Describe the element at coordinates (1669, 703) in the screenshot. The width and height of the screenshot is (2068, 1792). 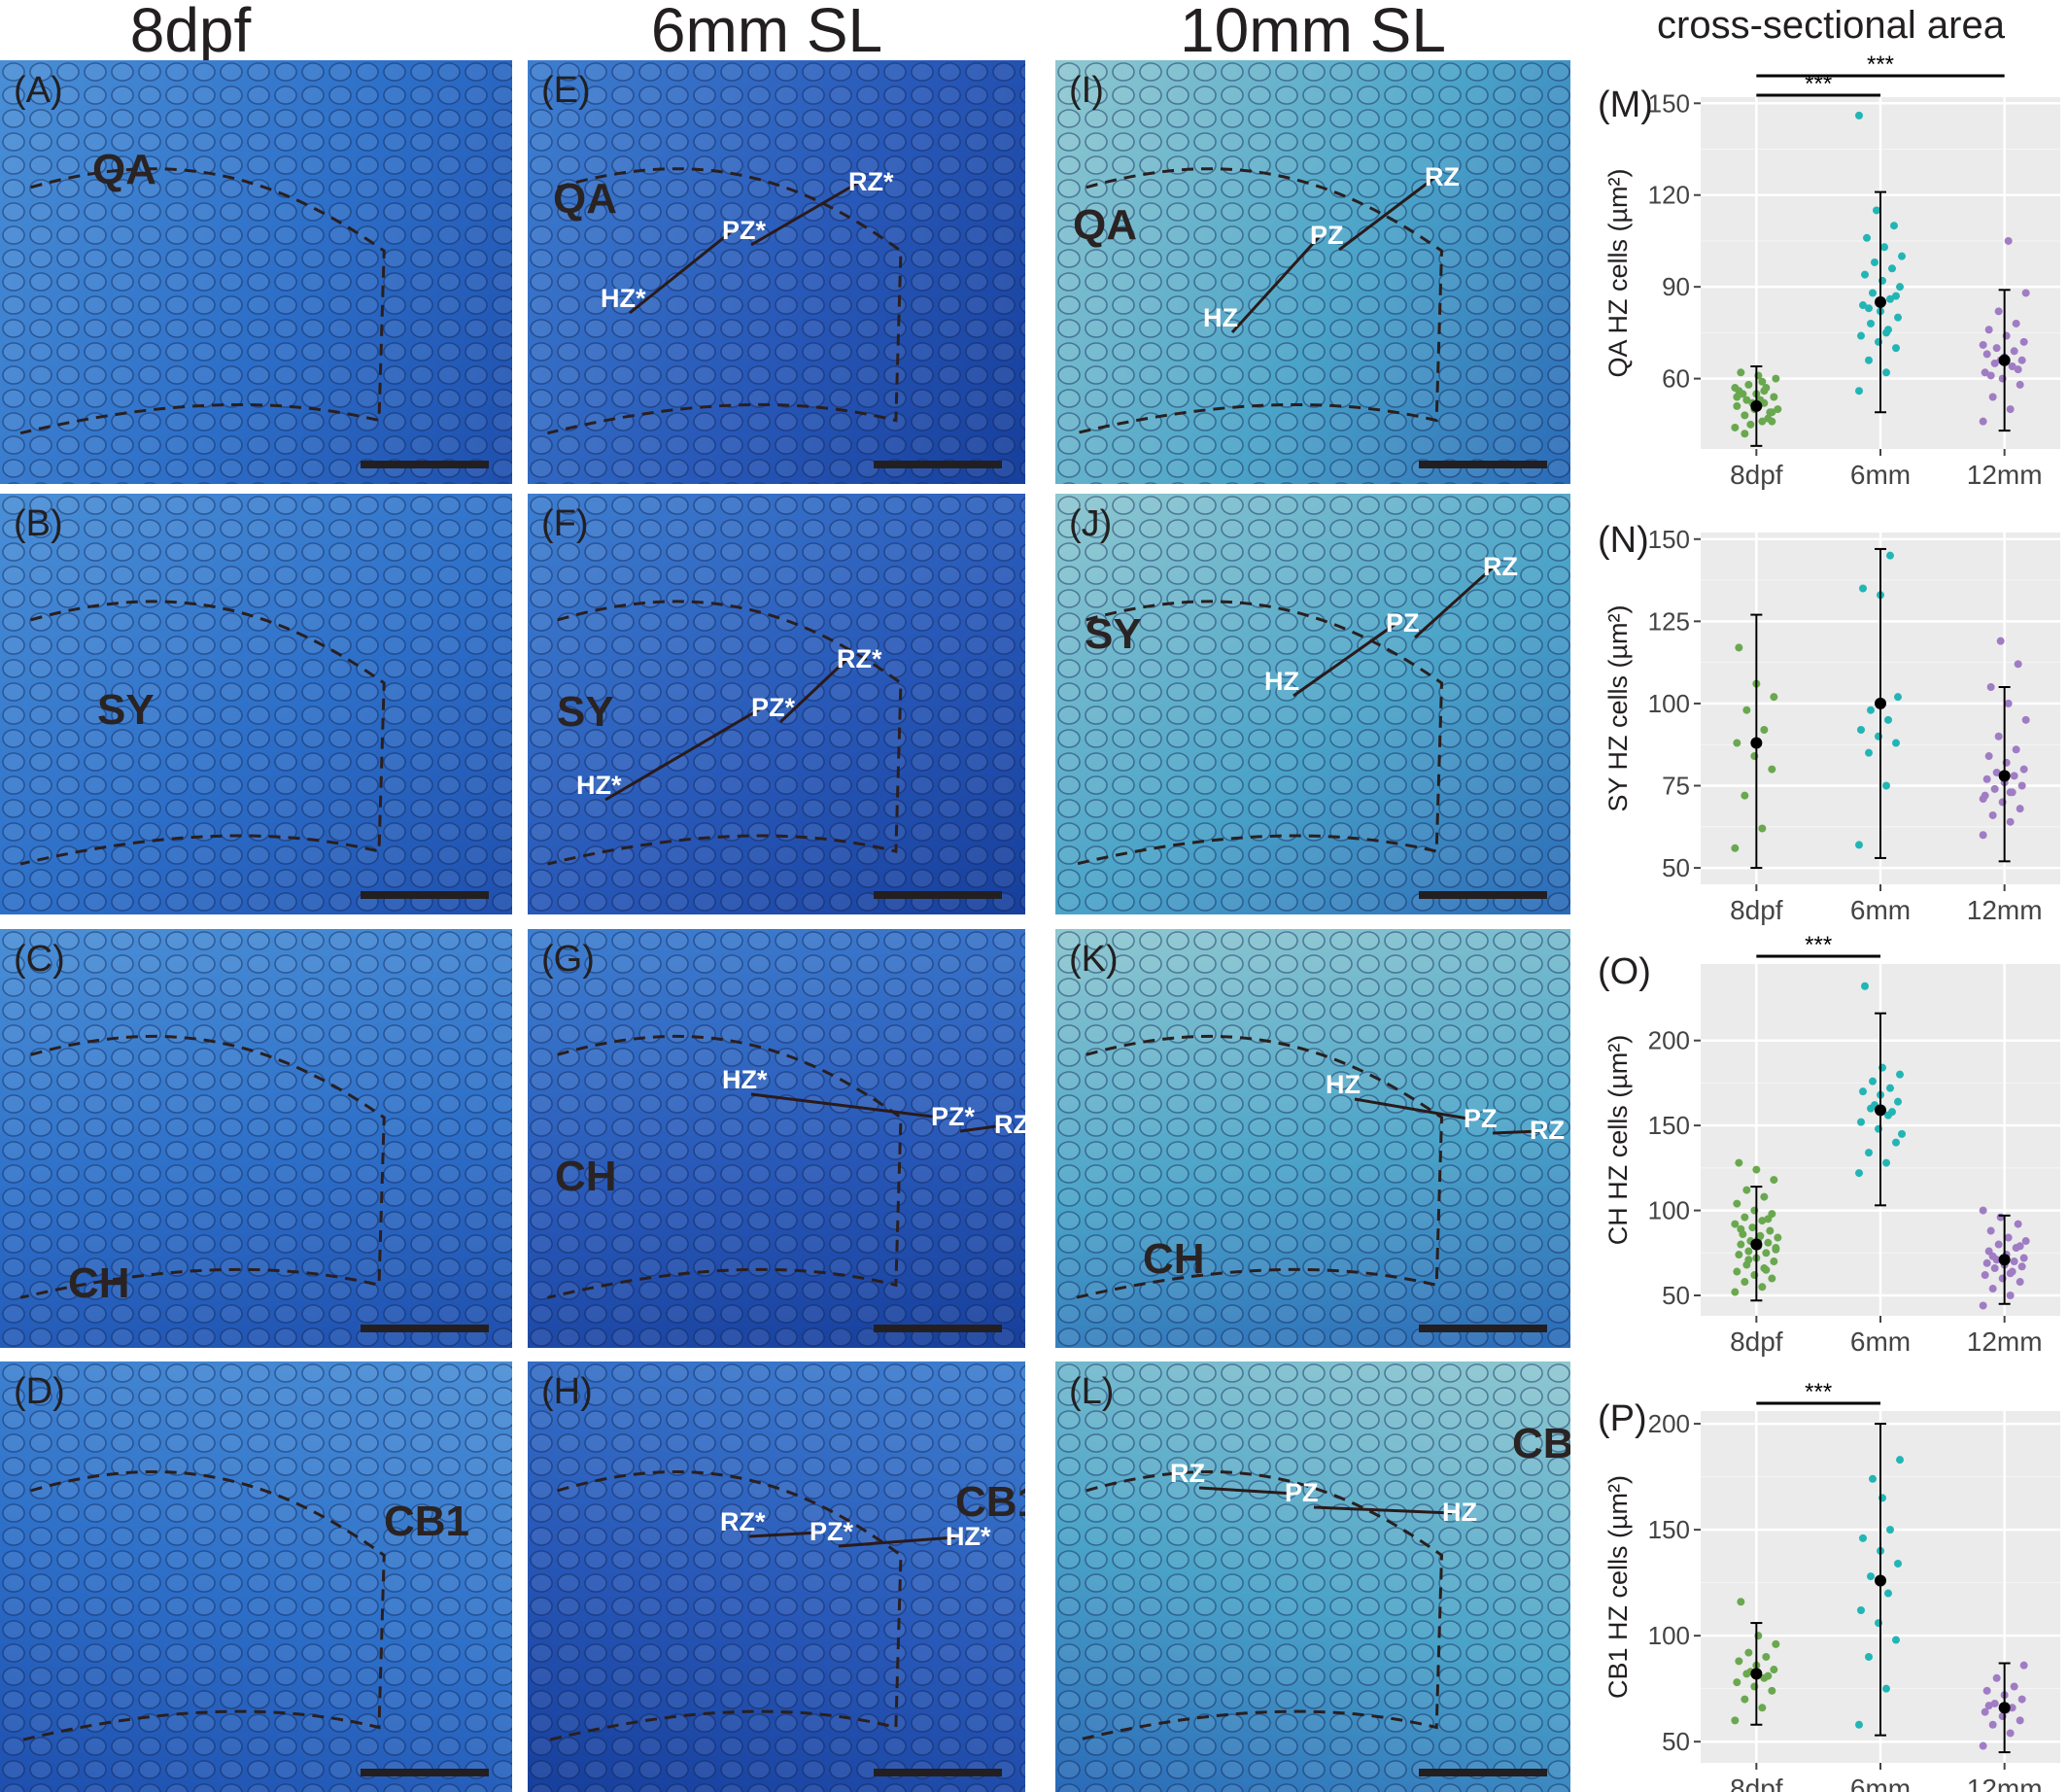
I see `y-tick-label: 100` at that location.